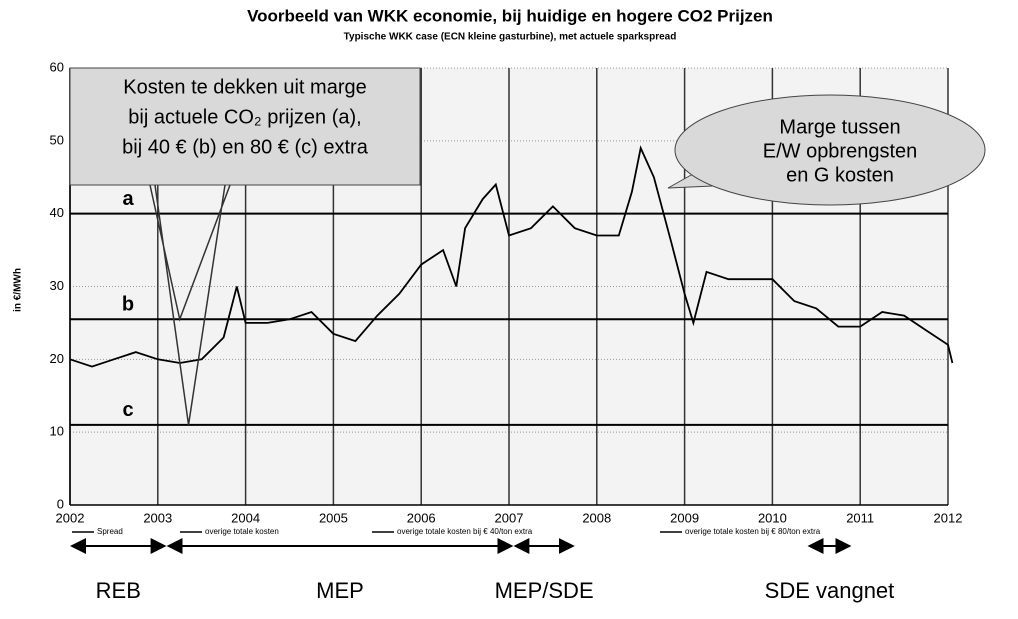  Describe the element at coordinates (70, 517) in the screenshot. I see `x-tick-label: 2002` at that location.